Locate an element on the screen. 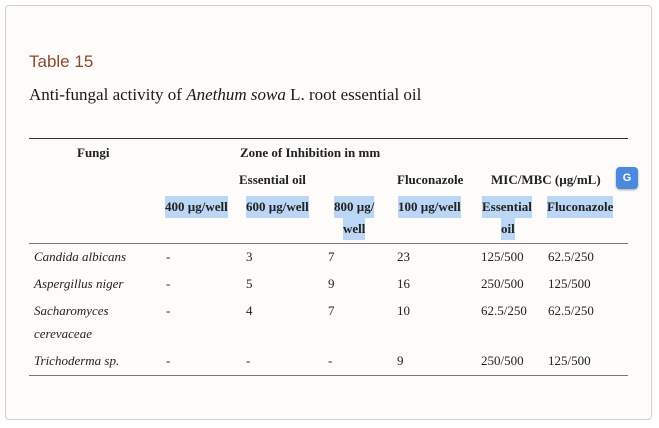 The width and height of the screenshot is (659, 428). header-fluconazole: Fluconazole is located at coordinates (430, 179).